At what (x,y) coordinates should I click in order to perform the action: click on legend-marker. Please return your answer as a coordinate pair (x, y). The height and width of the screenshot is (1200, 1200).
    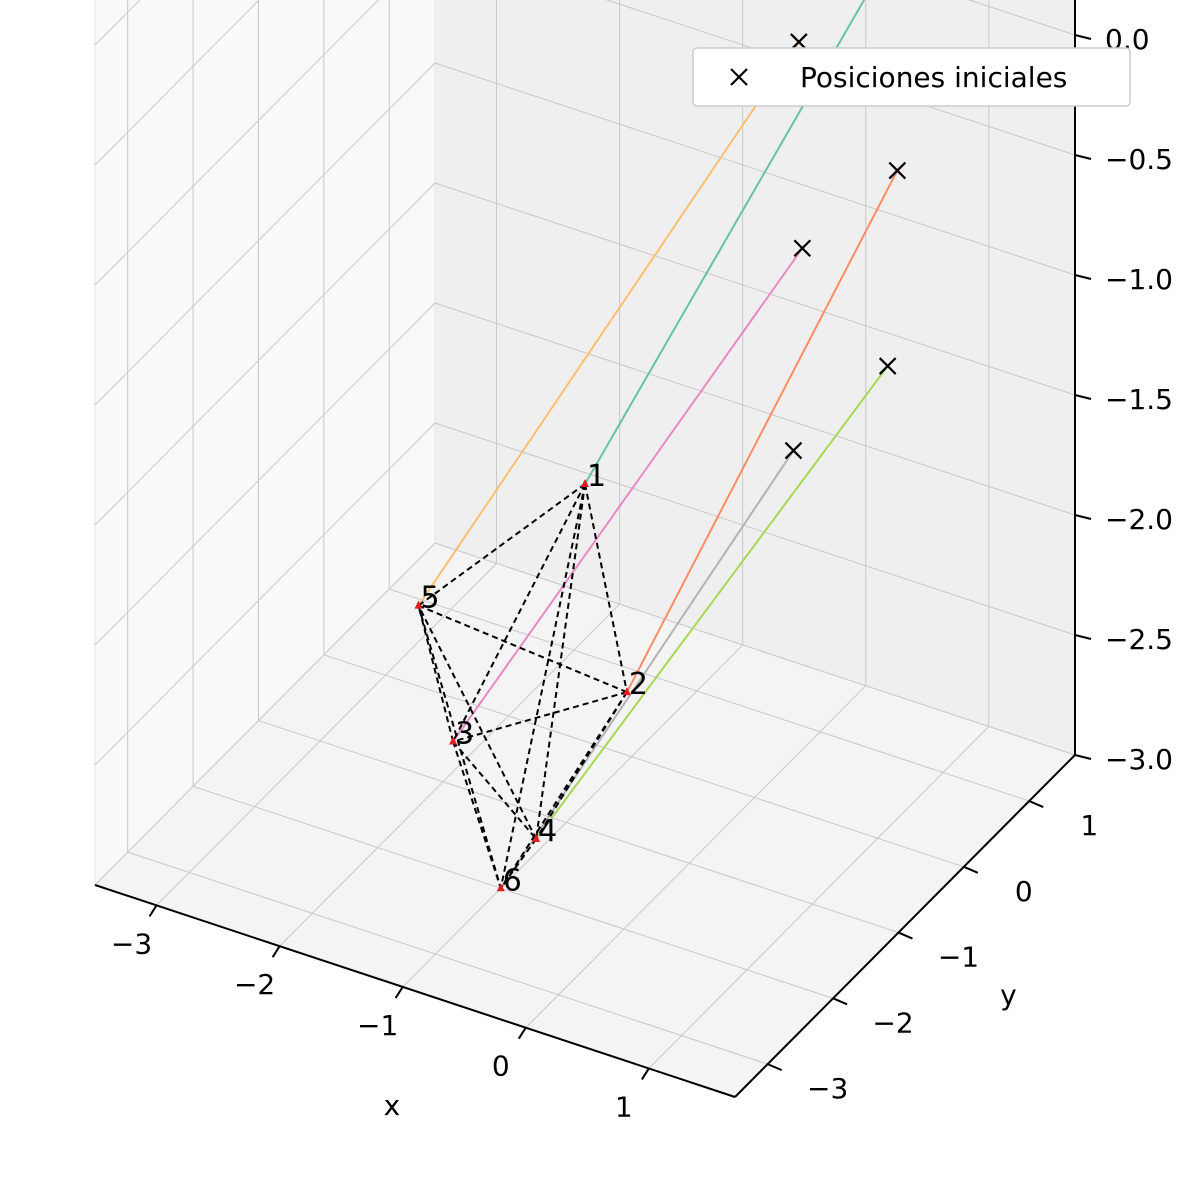
    Looking at the image, I should click on (739, 77).